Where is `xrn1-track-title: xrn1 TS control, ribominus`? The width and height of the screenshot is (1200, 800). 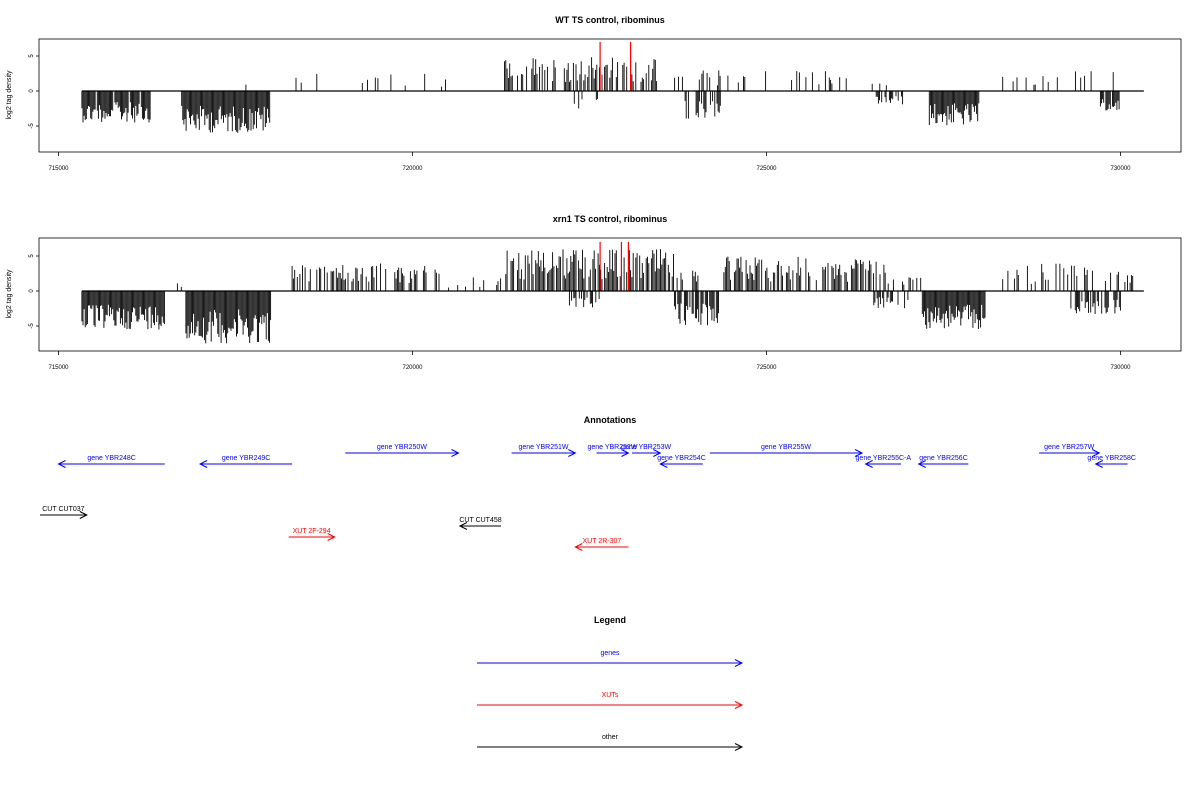
xrn1-track-title: xrn1 TS control, ribominus is located at coordinates (610, 219).